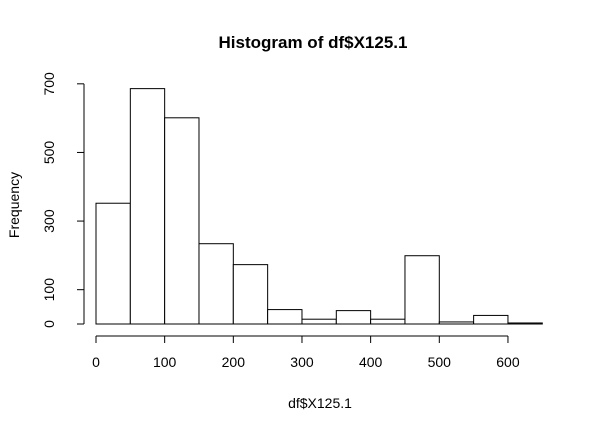  What do you see at coordinates (234, 362) in the screenshot?
I see `x-tick-label: 200` at bounding box center [234, 362].